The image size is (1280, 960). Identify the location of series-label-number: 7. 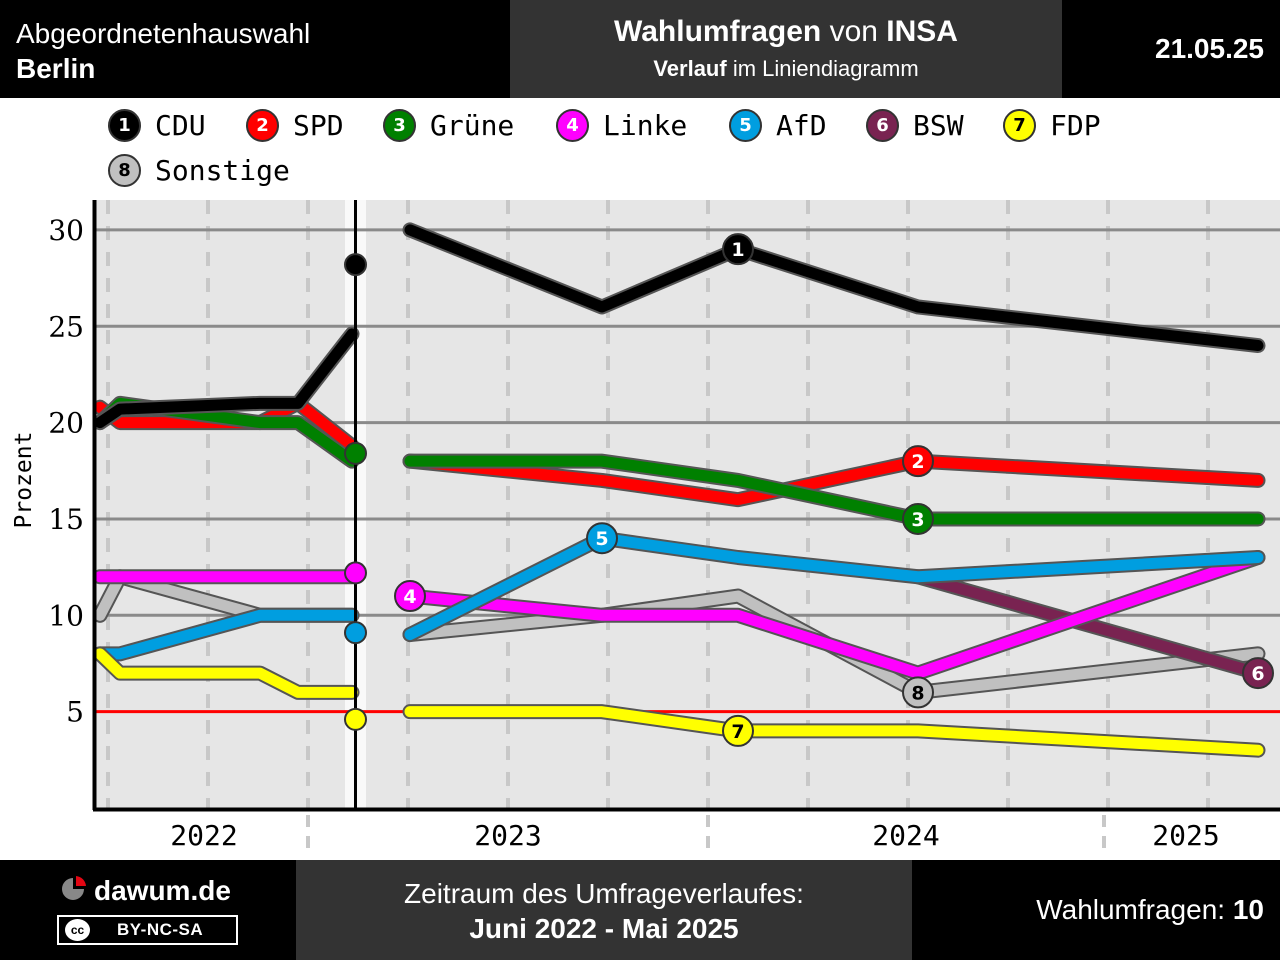
(737, 732).